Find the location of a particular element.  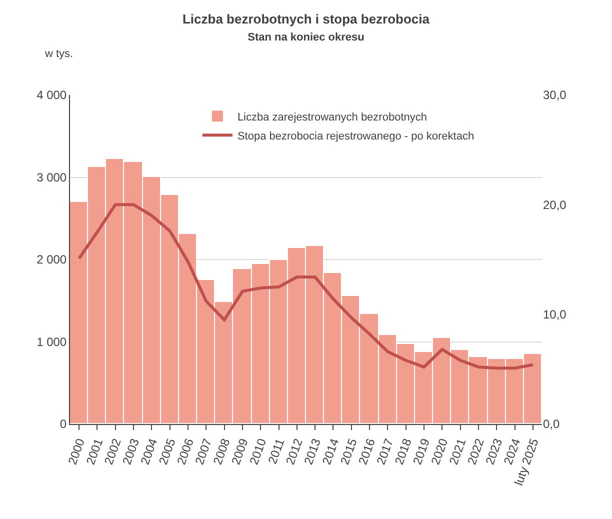

y-tick-label: 3 000 is located at coordinates (51, 177).